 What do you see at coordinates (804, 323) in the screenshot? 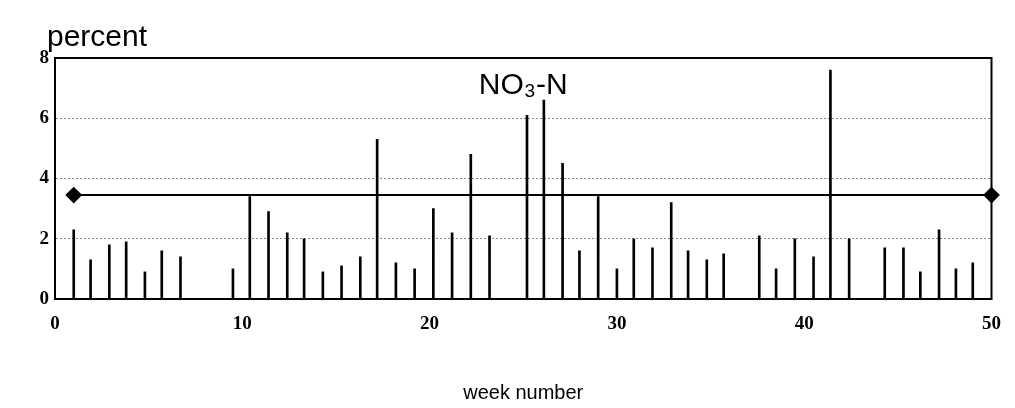
I see `x-tick-label: 40` at bounding box center [804, 323].